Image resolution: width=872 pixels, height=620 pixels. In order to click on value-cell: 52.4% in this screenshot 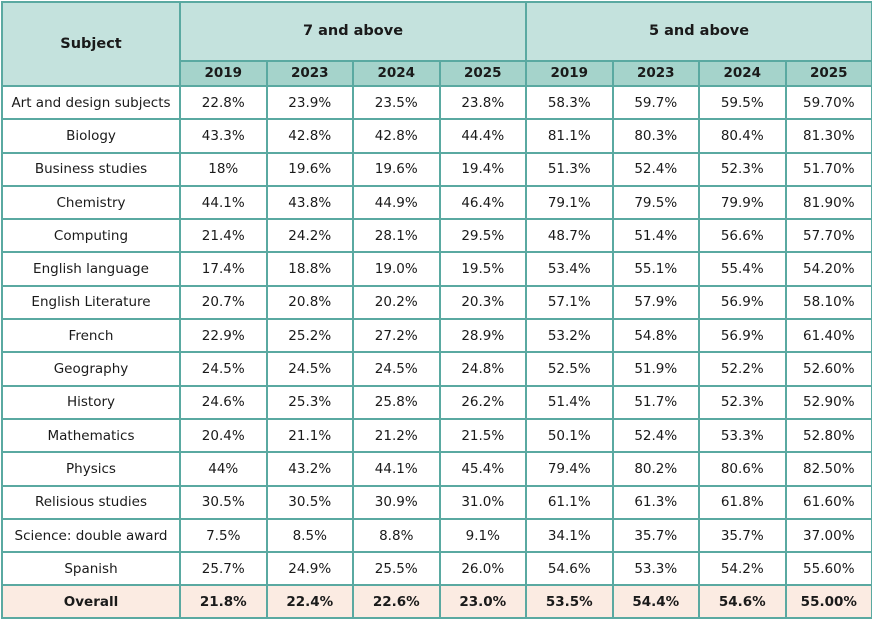, I will do `click(656, 169)`.